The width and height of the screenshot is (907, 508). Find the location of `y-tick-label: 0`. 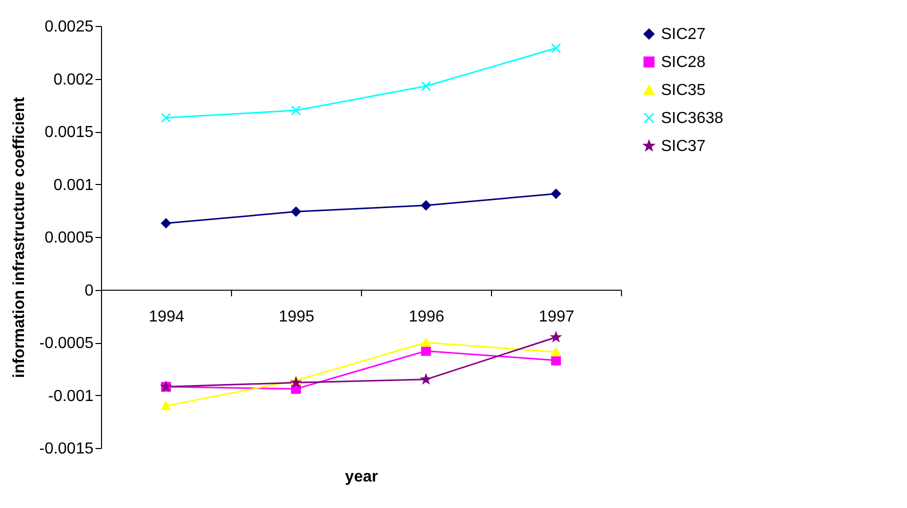

y-tick-label: 0 is located at coordinates (89, 291).